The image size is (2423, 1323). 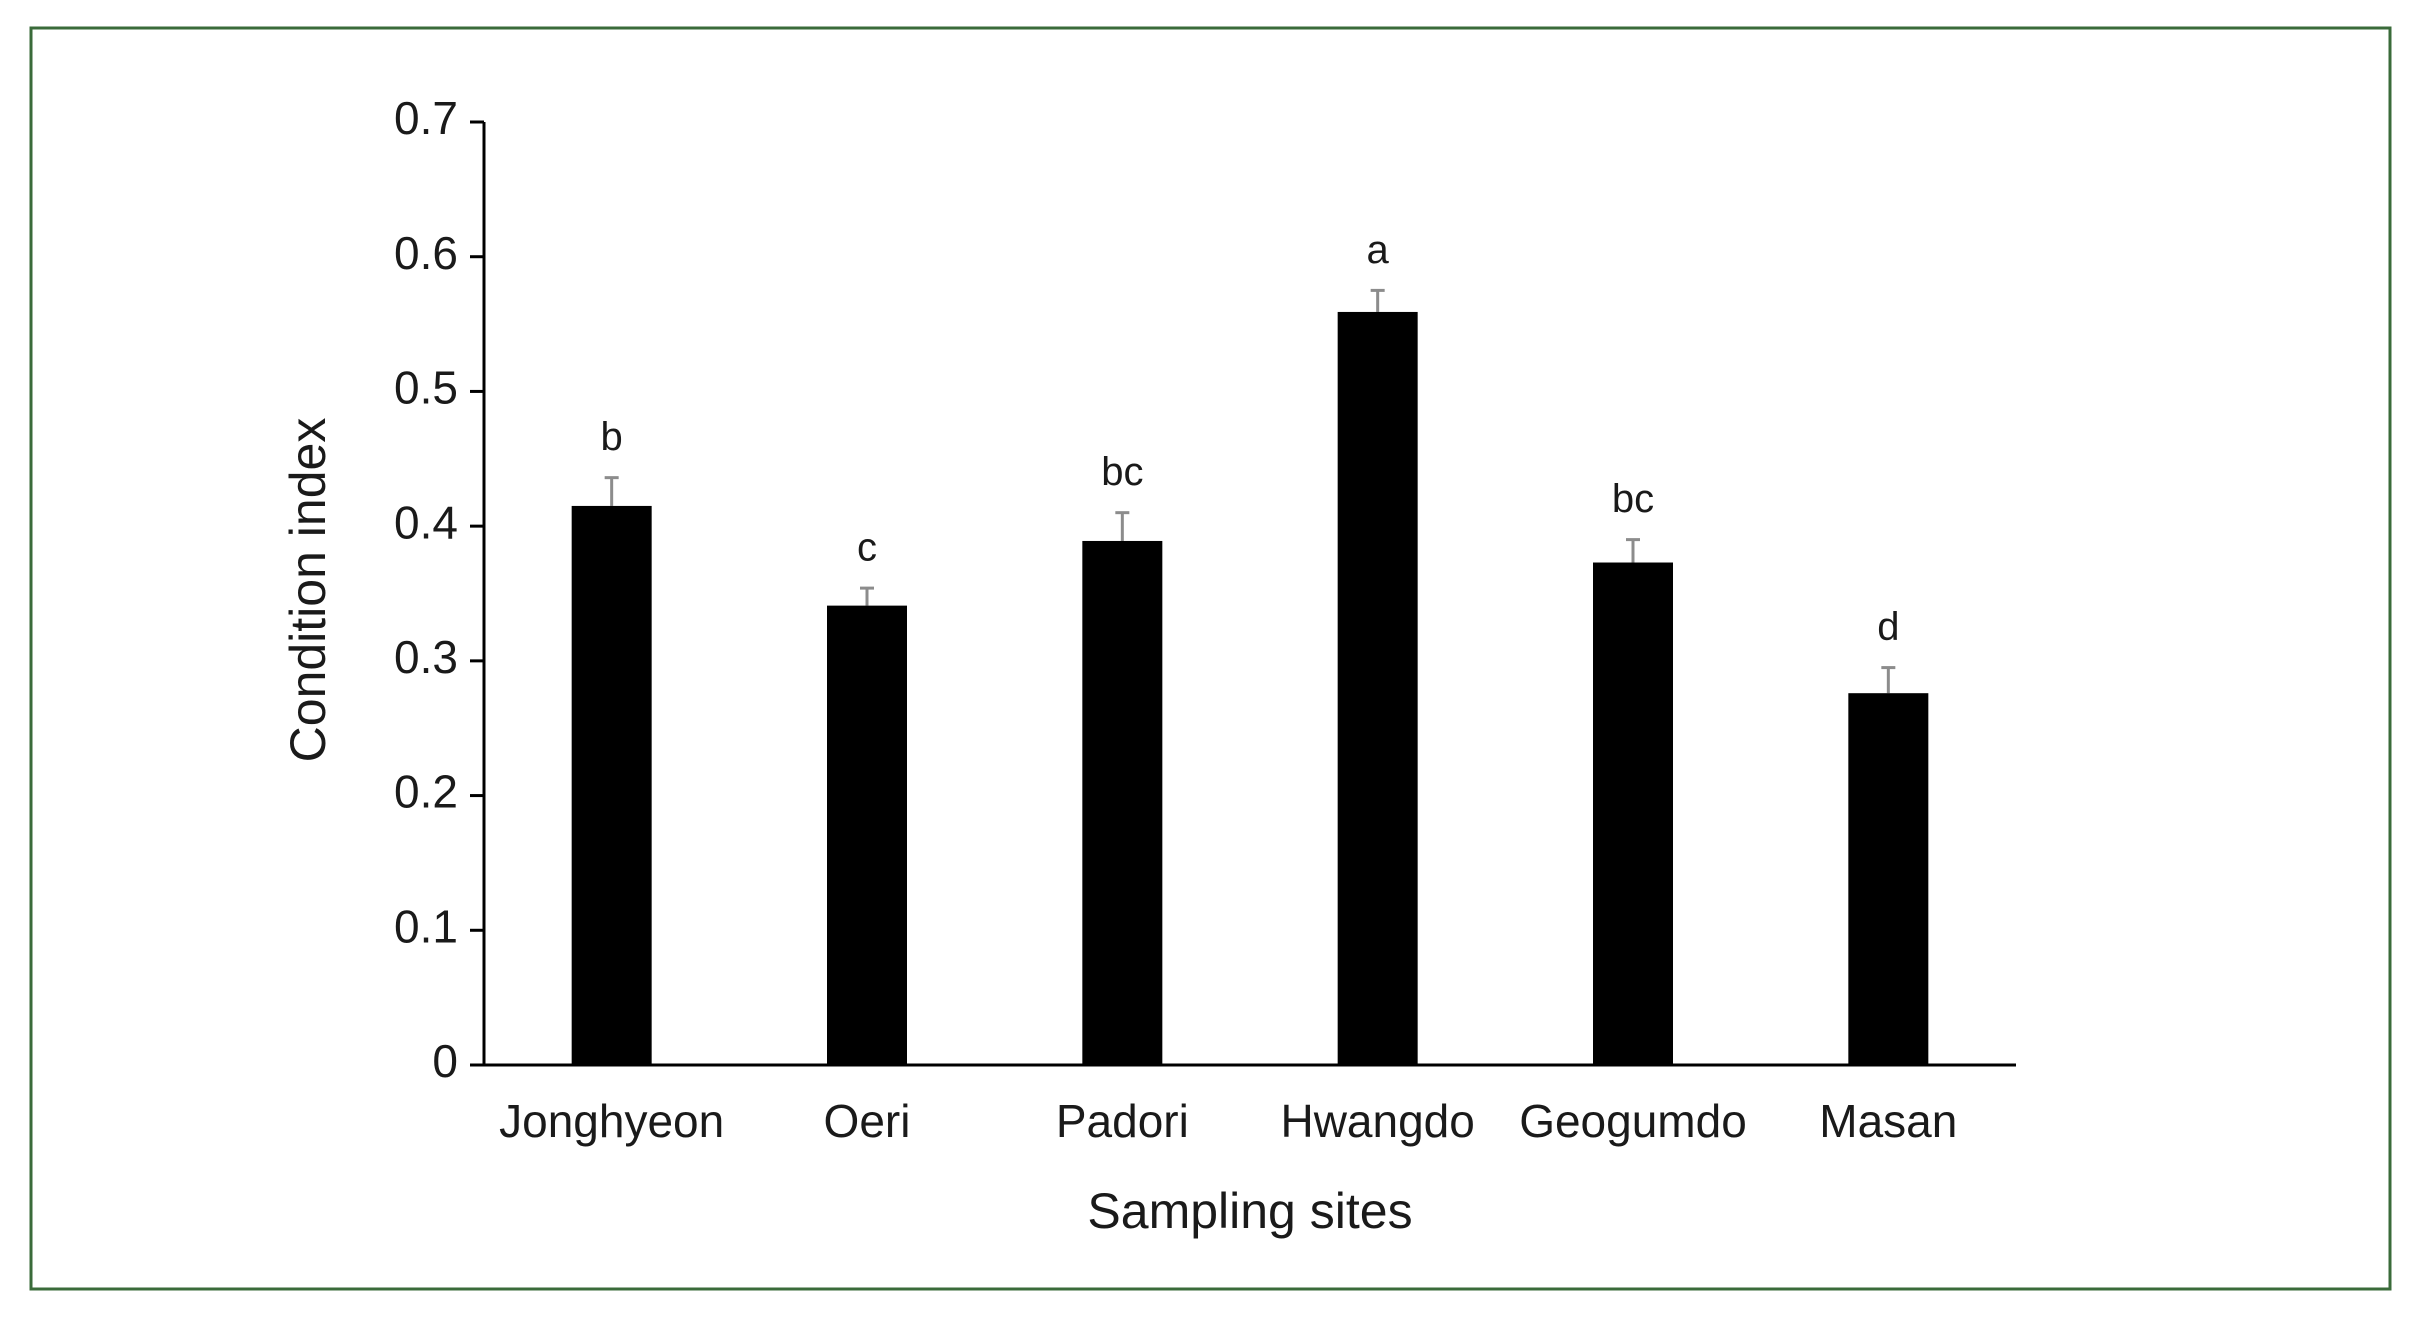 What do you see at coordinates (1888, 627) in the screenshot?
I see `annotation: d` at bounding box center [1888, 627].